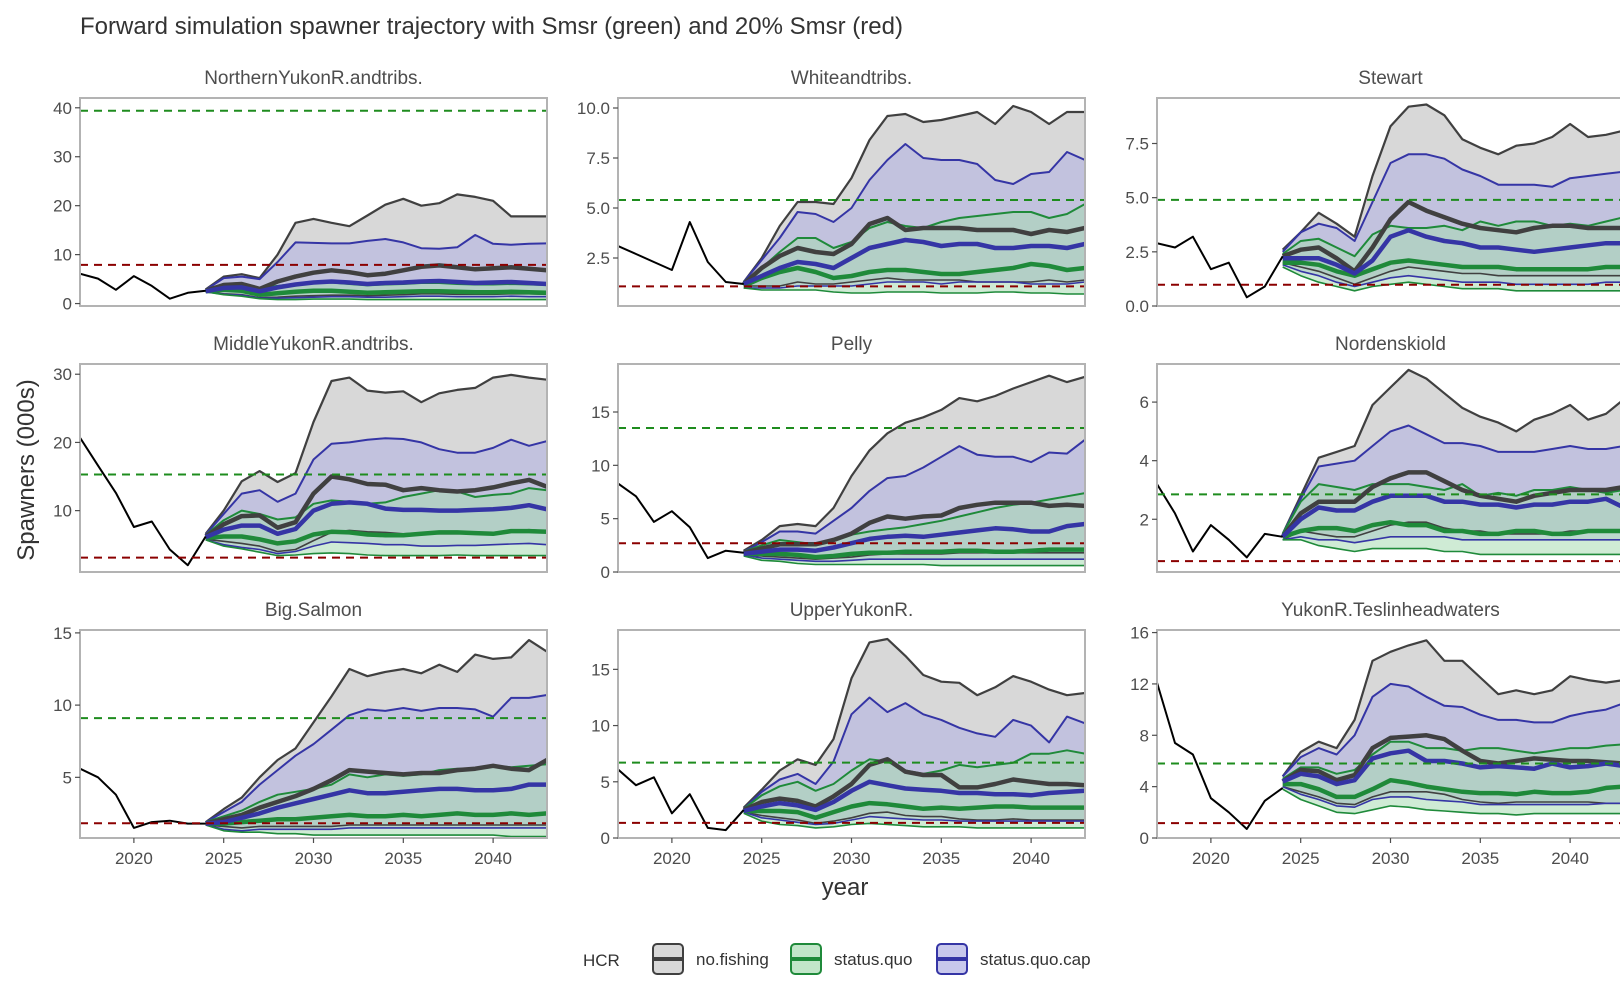 This screenshot has width=1620, height=1001. Describe the element at coordinates (62, 157) in the screenshot. I see `y-tick-label: 30` at that location.